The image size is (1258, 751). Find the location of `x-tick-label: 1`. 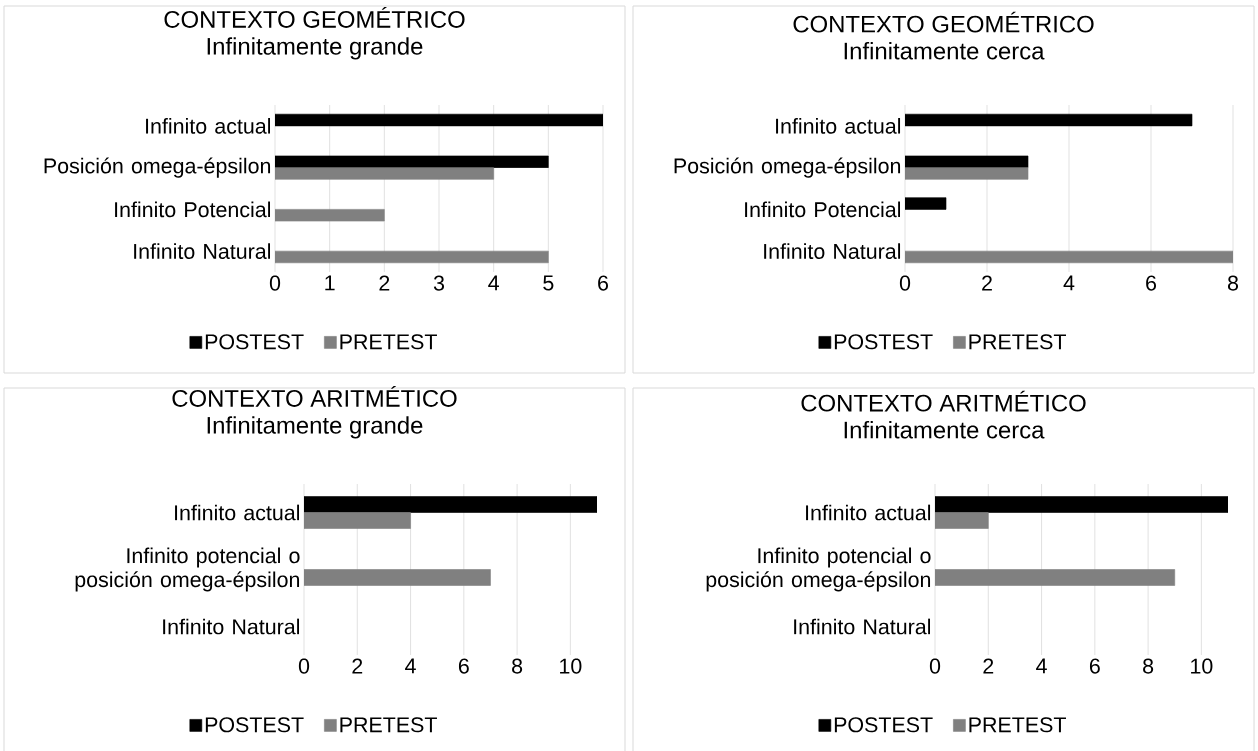

x-tick-label: 1 is located at coordinates (330, 283).